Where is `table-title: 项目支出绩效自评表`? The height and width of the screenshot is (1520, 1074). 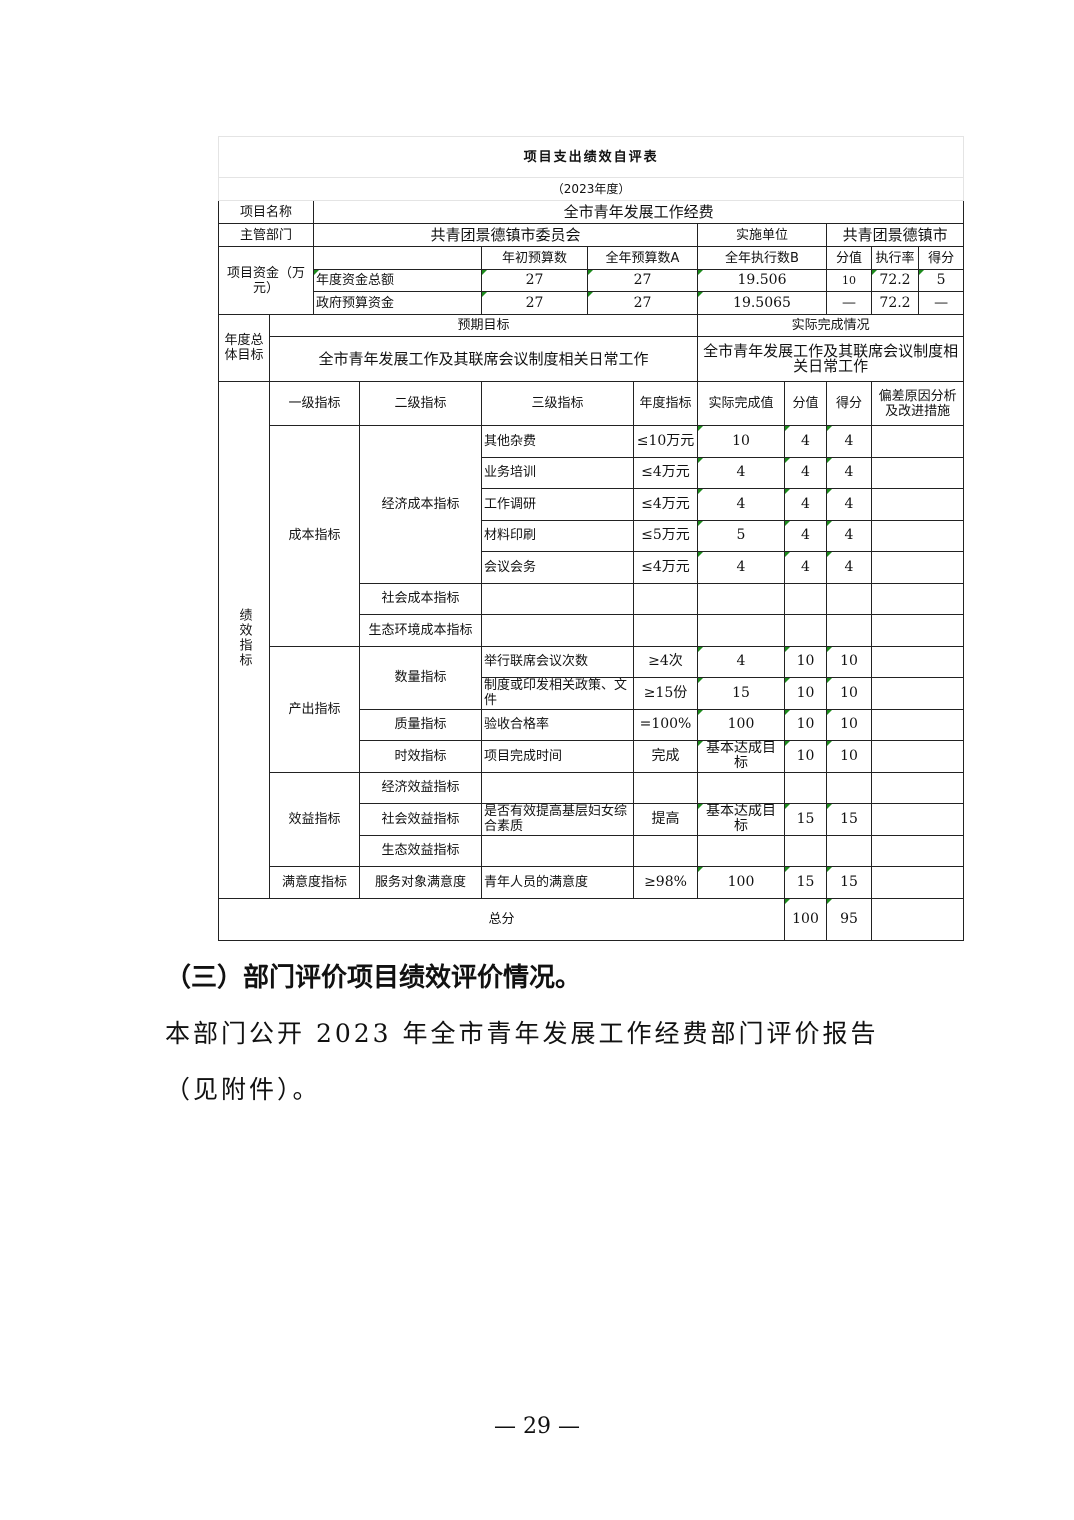
table-title: 项目支出绩效自评表 is located at coordinates (591, 157).